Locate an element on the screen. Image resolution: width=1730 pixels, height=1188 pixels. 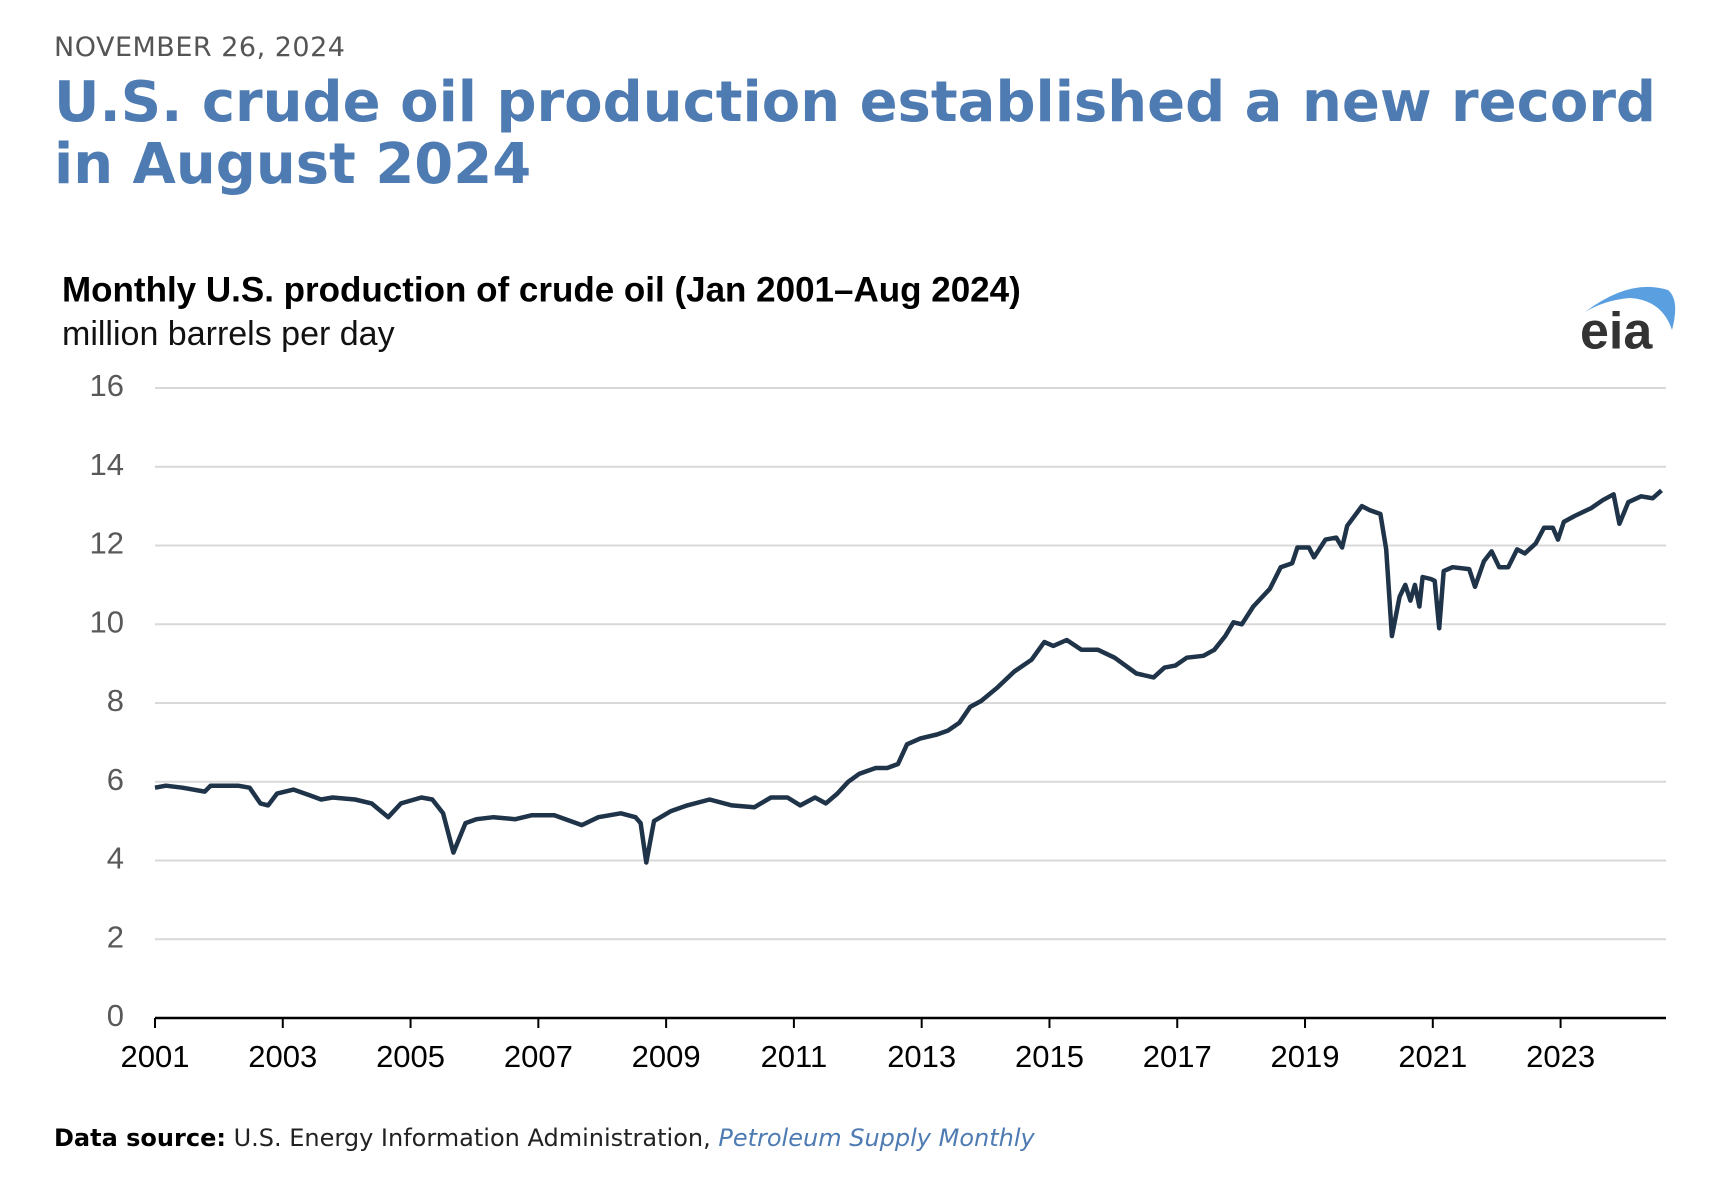
x-tick-label: 2007 is located at coordinates (538, 1056).